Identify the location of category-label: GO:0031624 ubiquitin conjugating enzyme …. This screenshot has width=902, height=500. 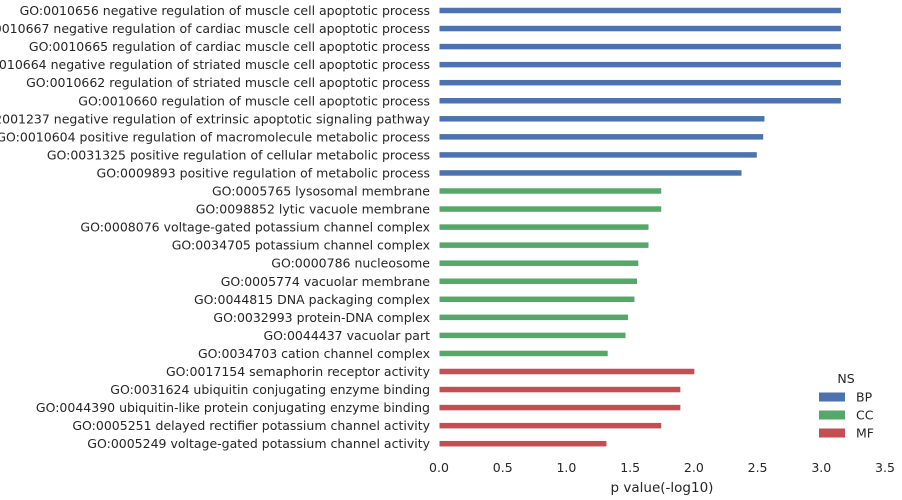
(270, 389).